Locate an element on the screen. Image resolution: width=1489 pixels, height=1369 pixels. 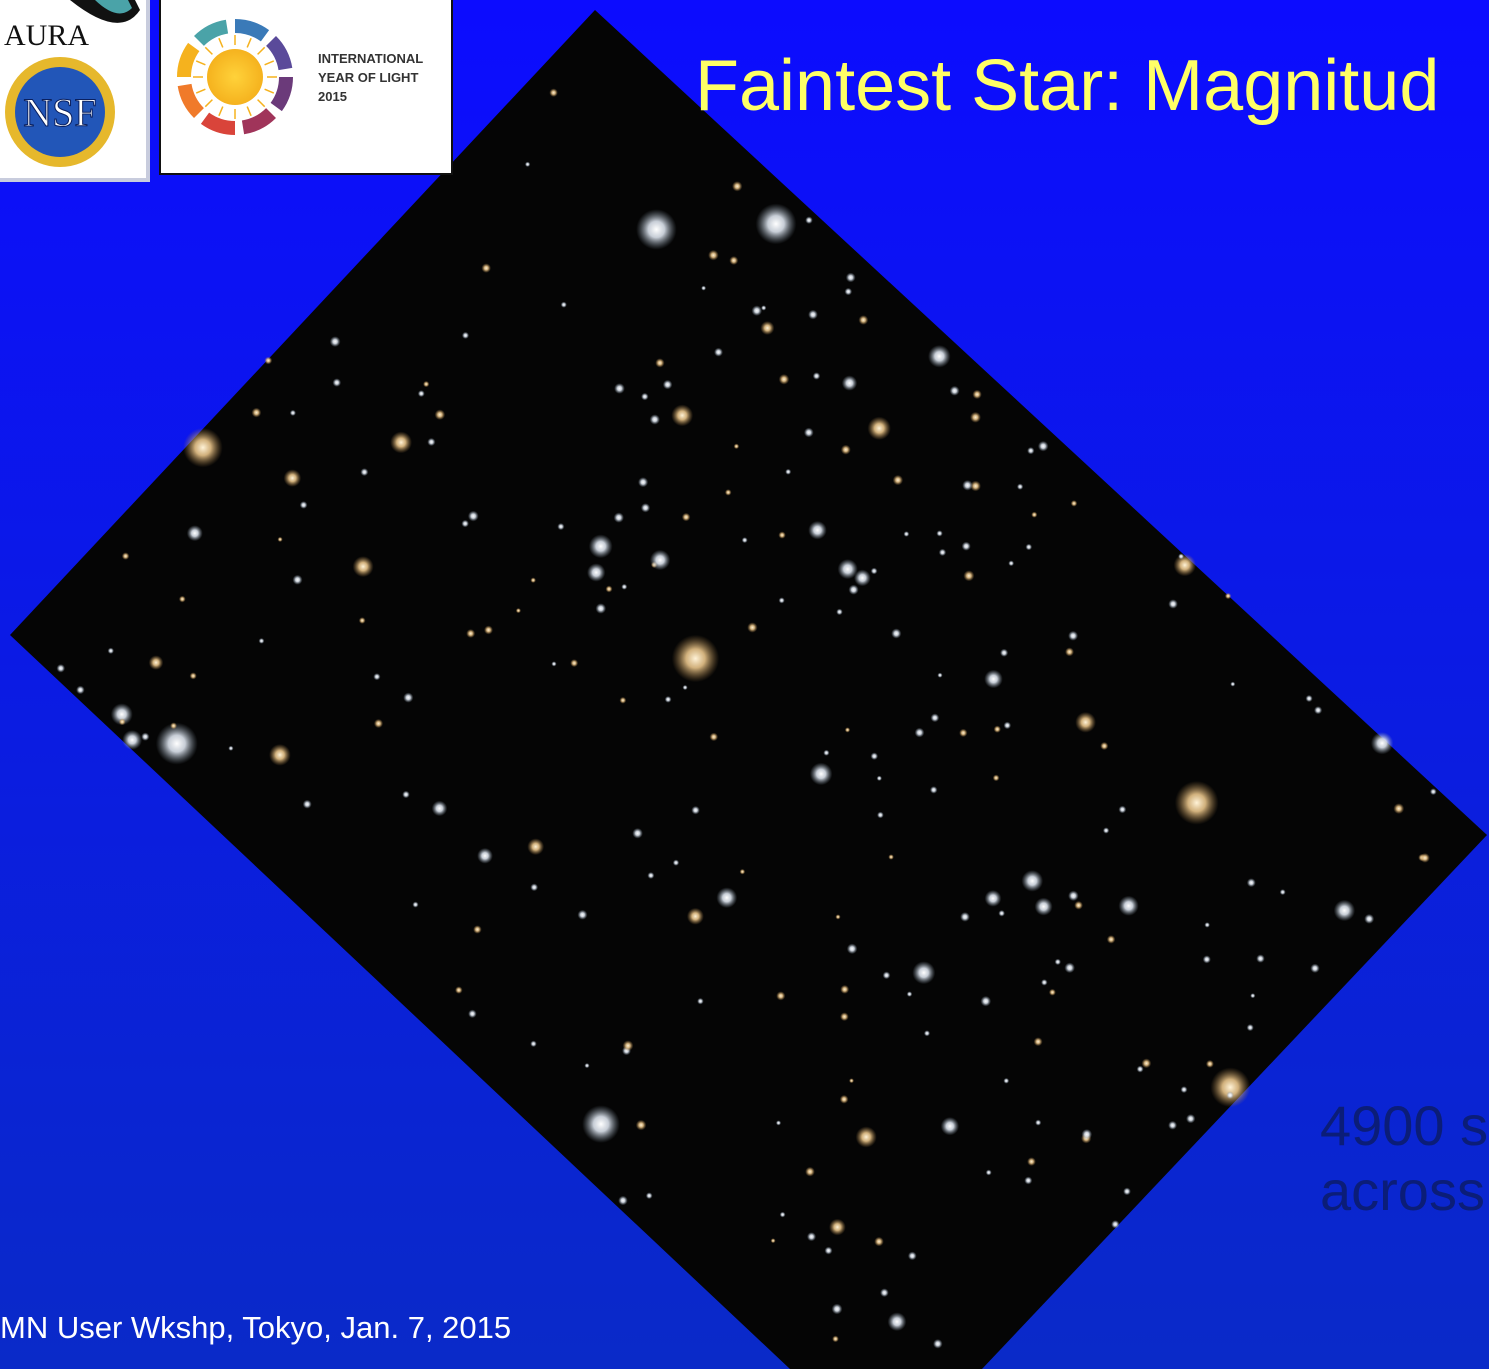
aura-text: AURA is located at coordinates (46, 35).